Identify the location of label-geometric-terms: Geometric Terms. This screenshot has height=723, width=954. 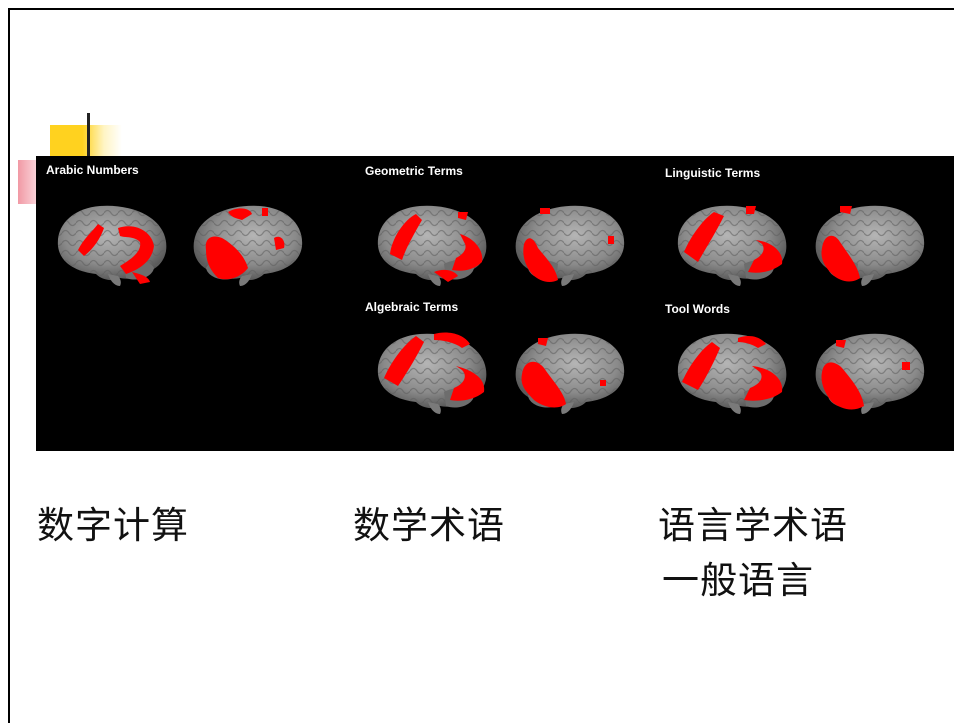
(414, 171).